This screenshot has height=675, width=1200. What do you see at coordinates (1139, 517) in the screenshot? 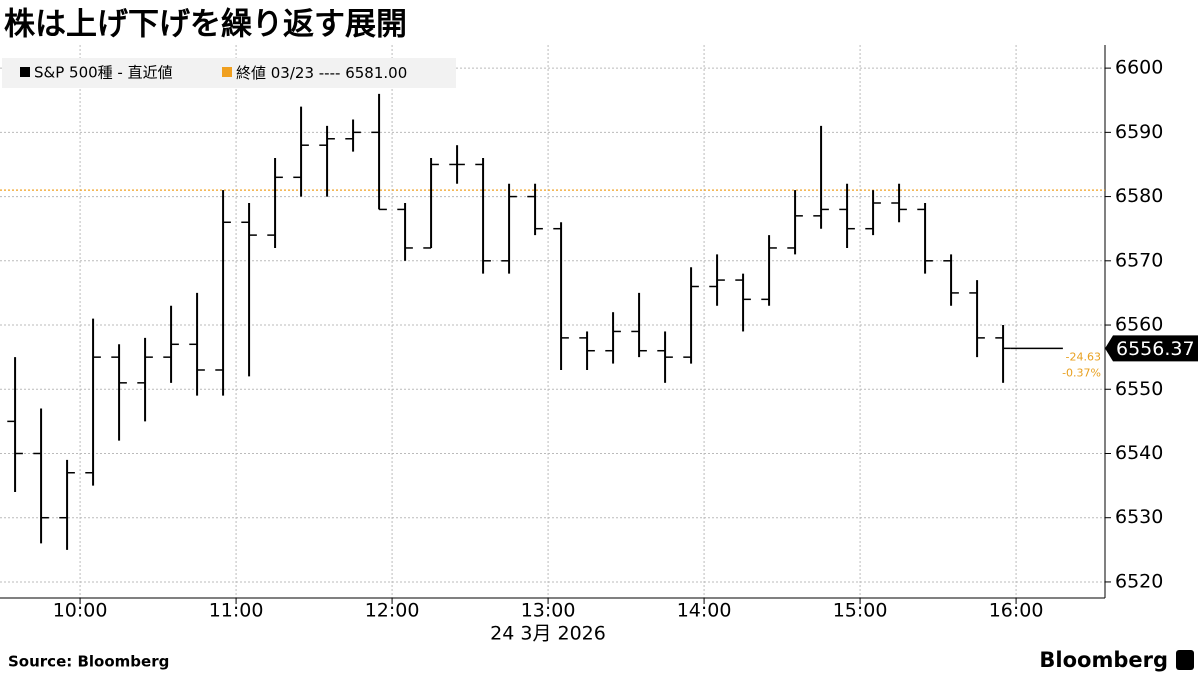
I see `y-tick-label: 6530` at bounding box center [1139, 517].